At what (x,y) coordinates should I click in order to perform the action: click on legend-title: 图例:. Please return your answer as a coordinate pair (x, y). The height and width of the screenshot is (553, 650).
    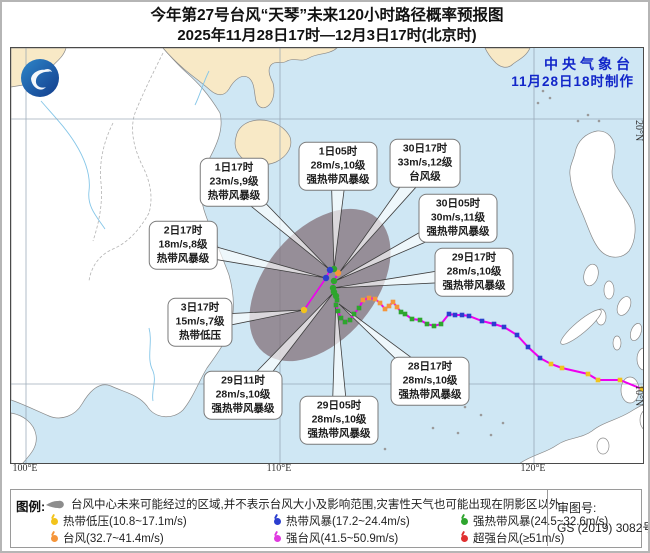
    Looking at the image, I should click on (31, 507).